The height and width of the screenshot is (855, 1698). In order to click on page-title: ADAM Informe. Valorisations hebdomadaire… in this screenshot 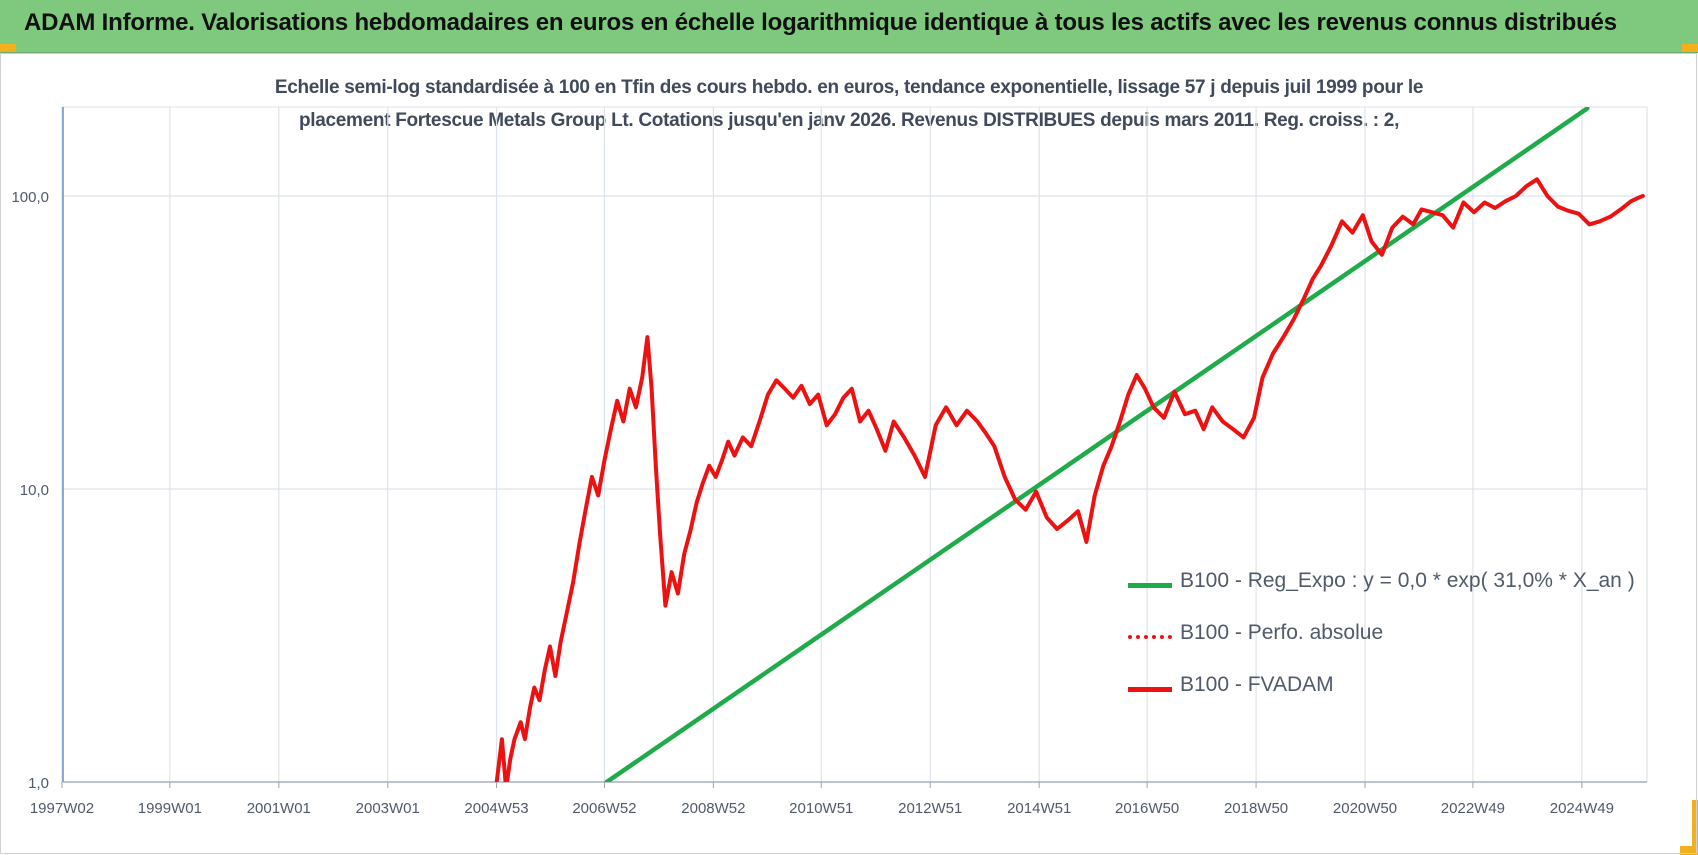, I will do `click(820, 22)`.